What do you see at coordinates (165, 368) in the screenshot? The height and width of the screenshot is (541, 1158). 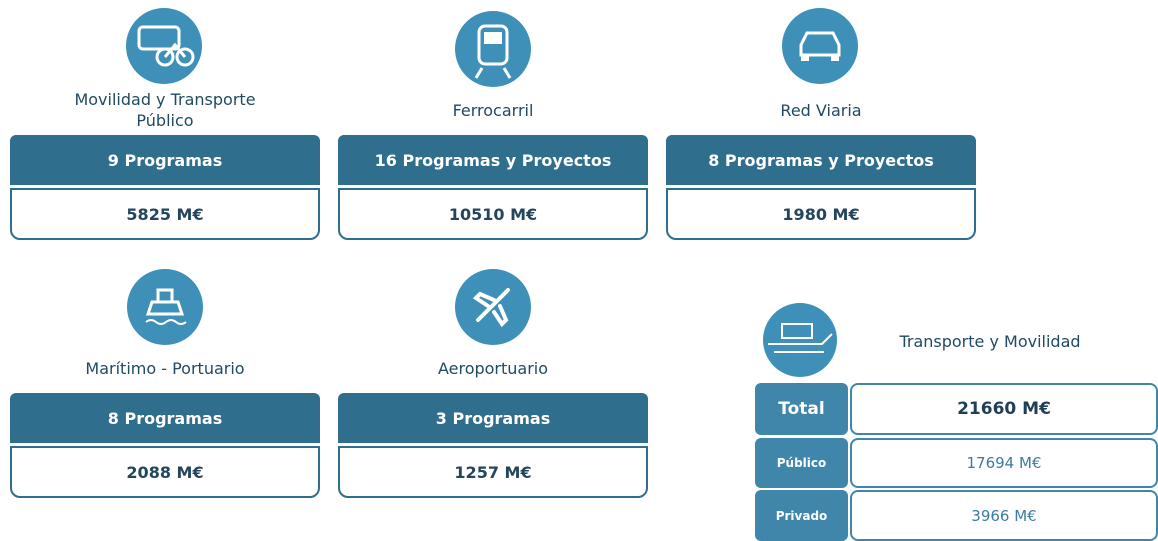 I see `card-label: Marítimo - Portuario` at bounding box center [165, 368].